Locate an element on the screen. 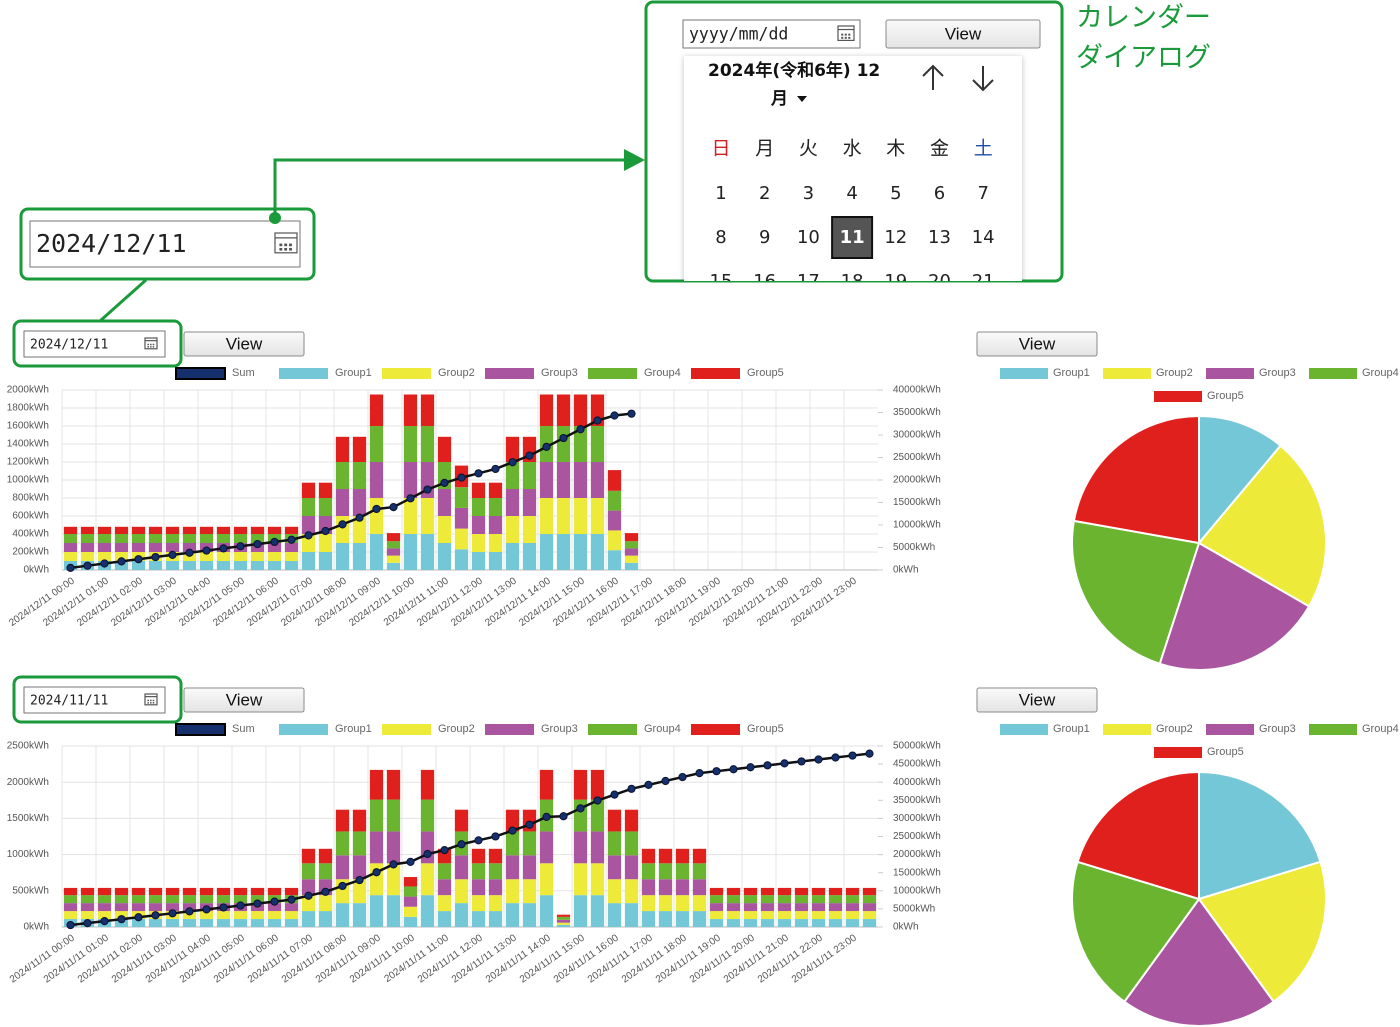  day: 14 is located at coordinates (983, 237).